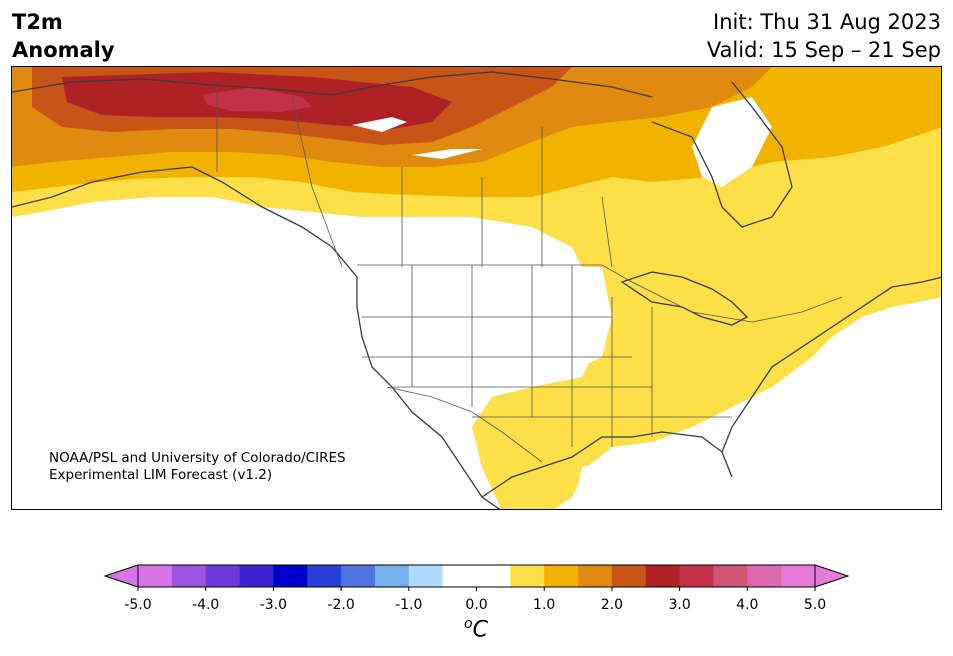 This screenshot has width=953, height=656. I want to click on colorbar-tick-label: -5.0, so click(138, 605).